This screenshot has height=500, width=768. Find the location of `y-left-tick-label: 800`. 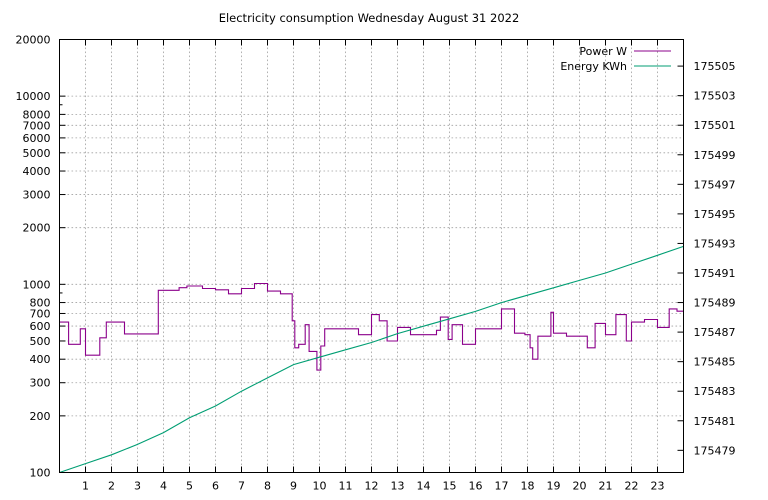

y-left-tick-label: 800 is located at coordinates (40, 303).